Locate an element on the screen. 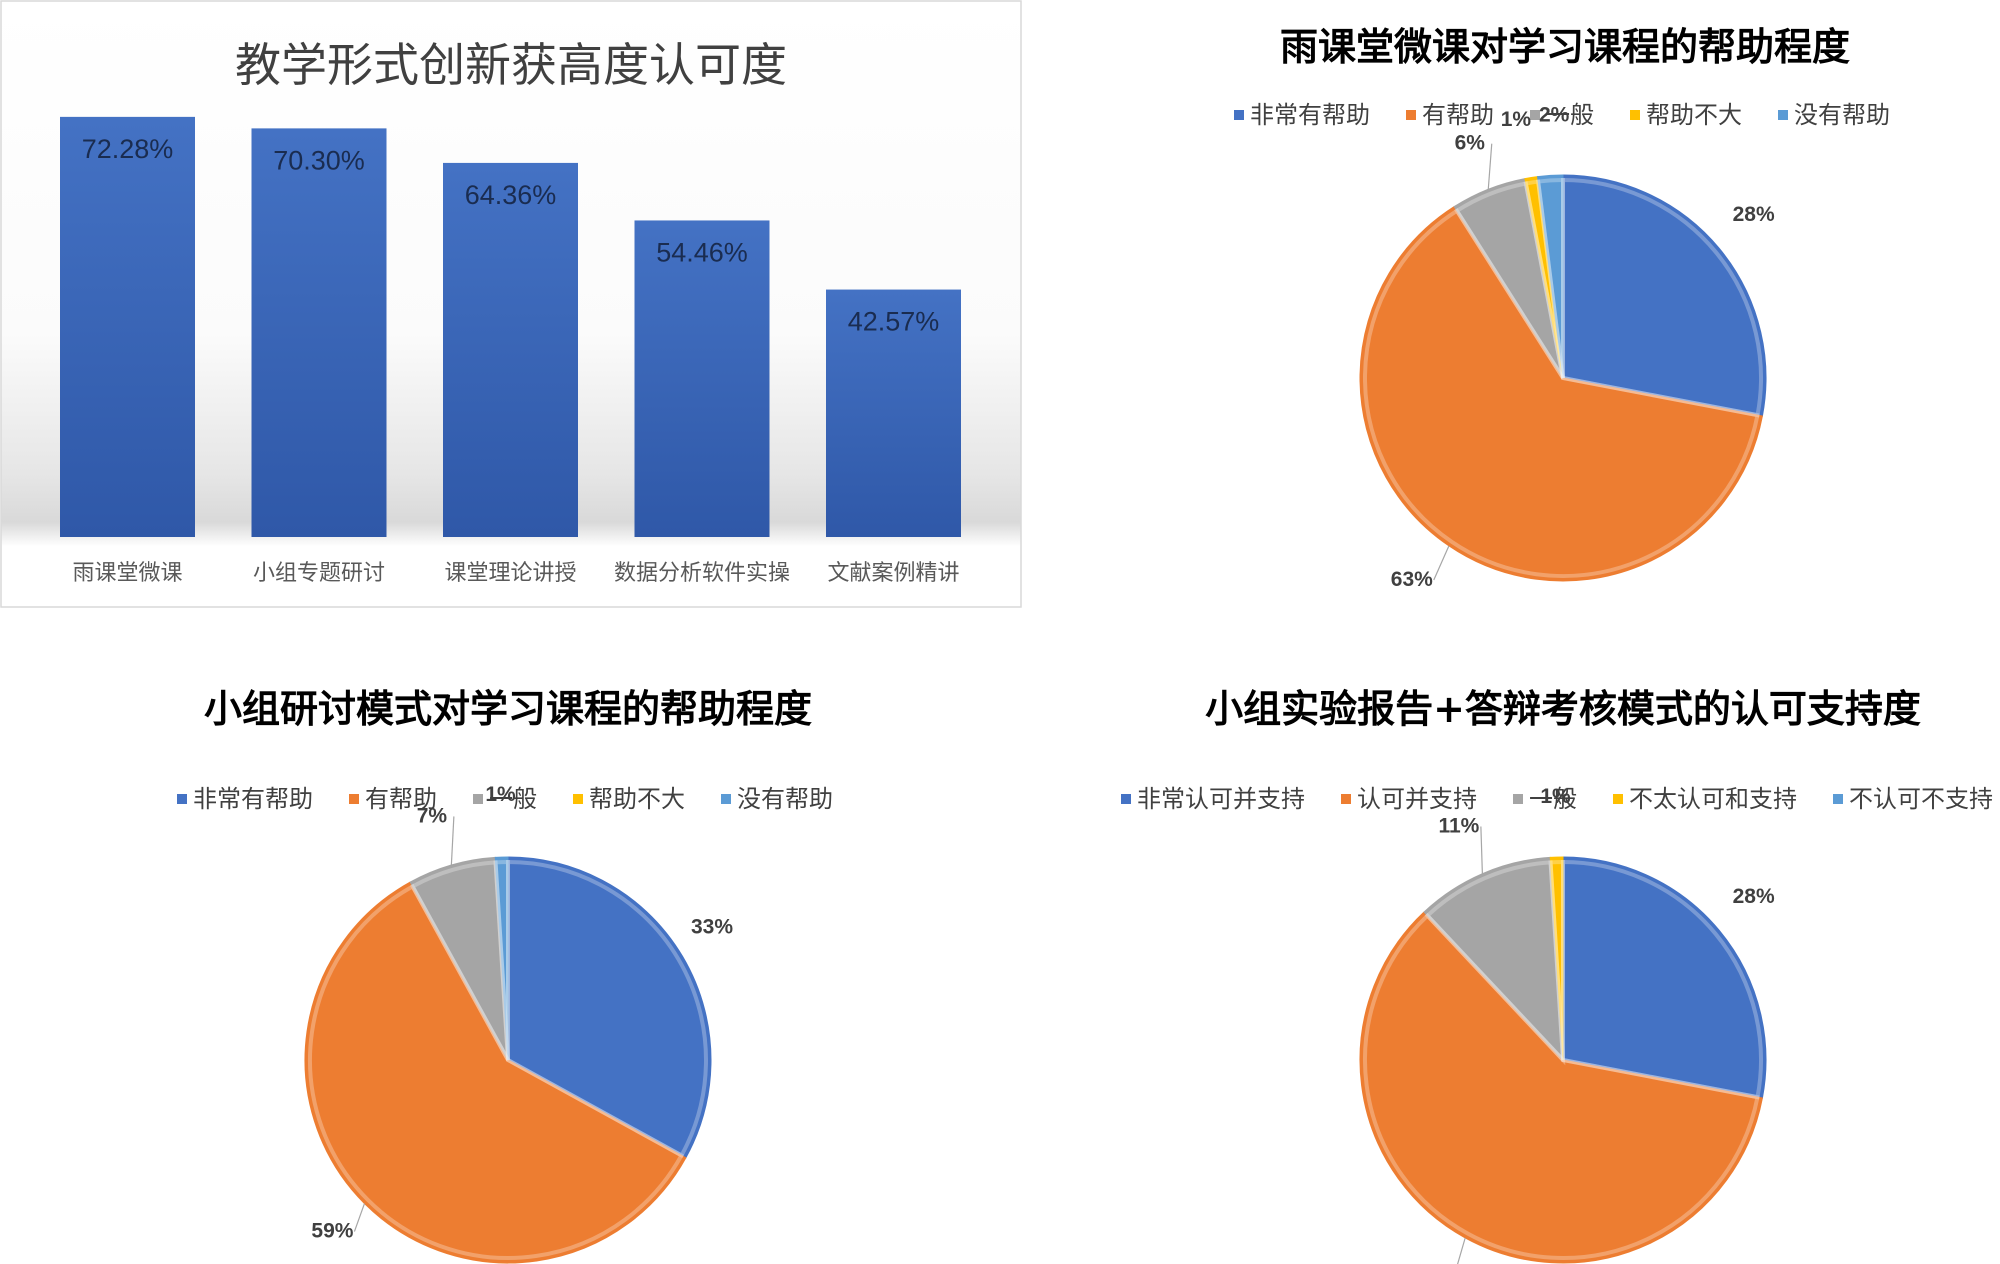  legend-item: 认可并支持 is located at coordinates (1409, 799).